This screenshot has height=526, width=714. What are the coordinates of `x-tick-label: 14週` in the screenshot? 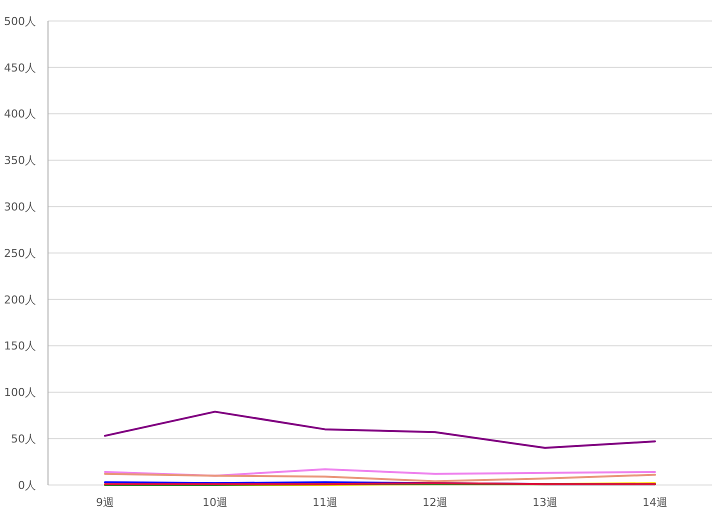 It's located at (655, 502).